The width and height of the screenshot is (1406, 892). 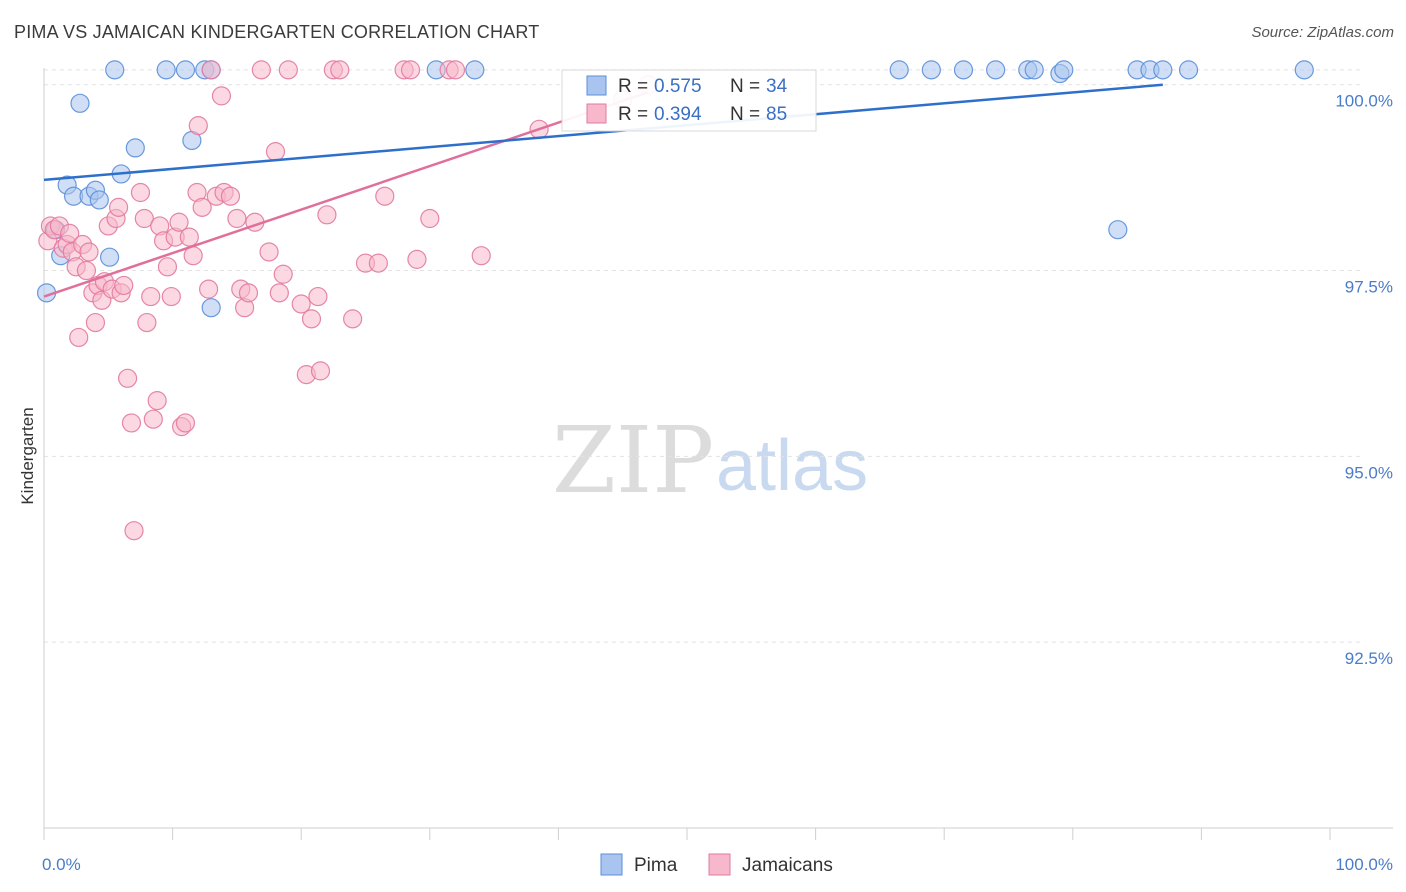 I want to click on jamaican-series-label: Jamaicans, so click(x=787, y=865).